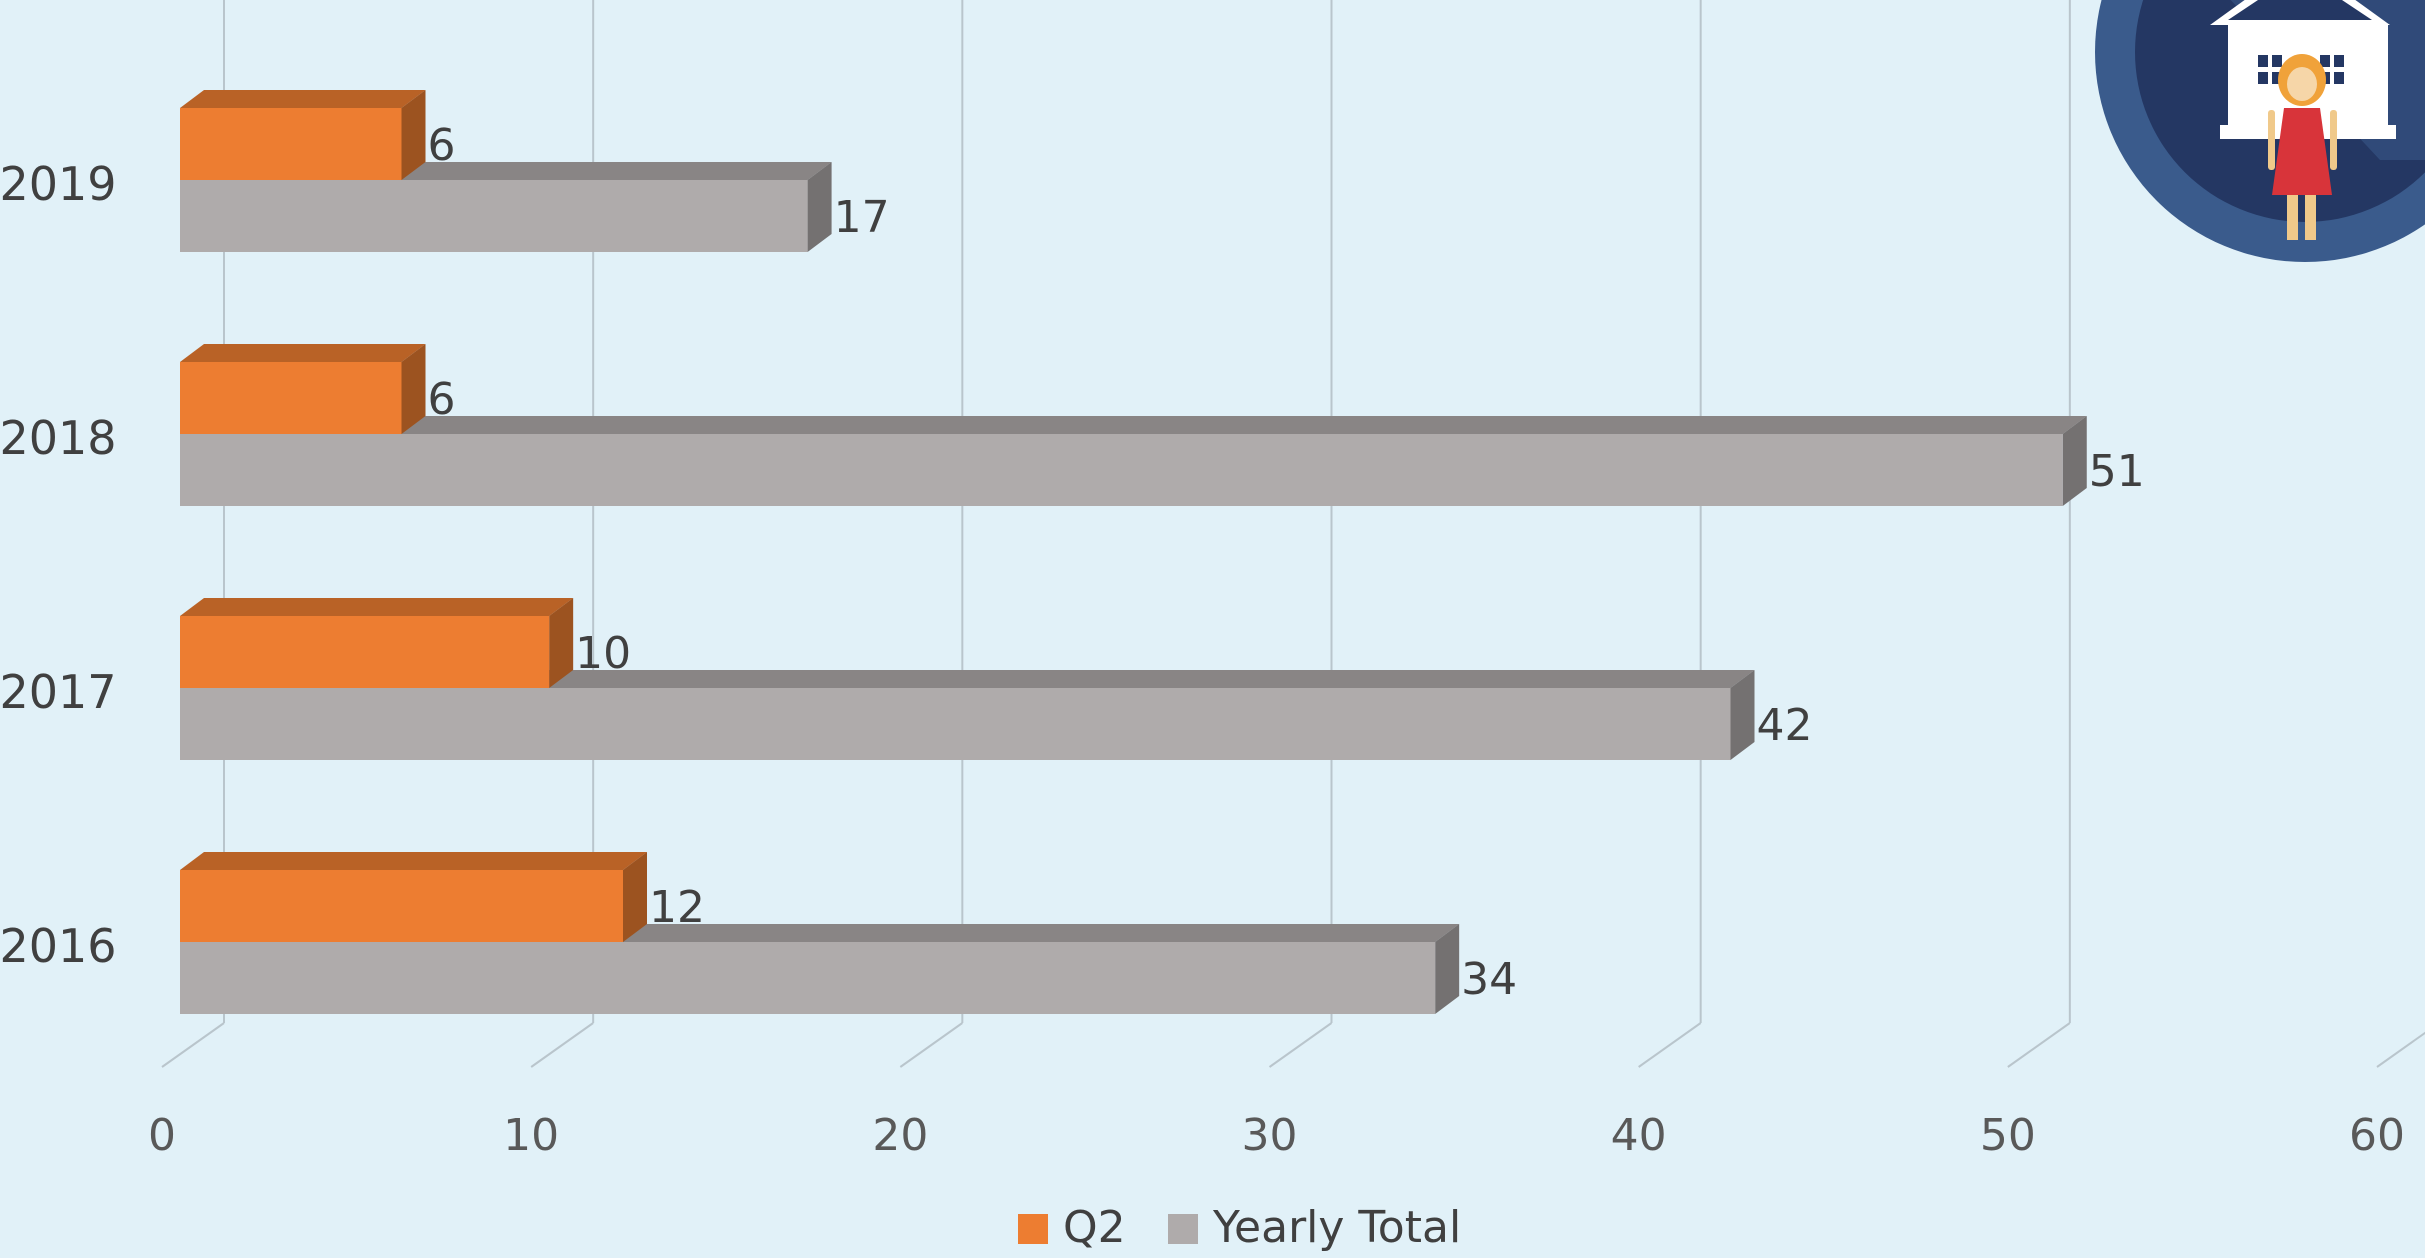  Describe the element at coordinates (58, 692) in the screenshot. I see `y-category-label: 2017` at that location.